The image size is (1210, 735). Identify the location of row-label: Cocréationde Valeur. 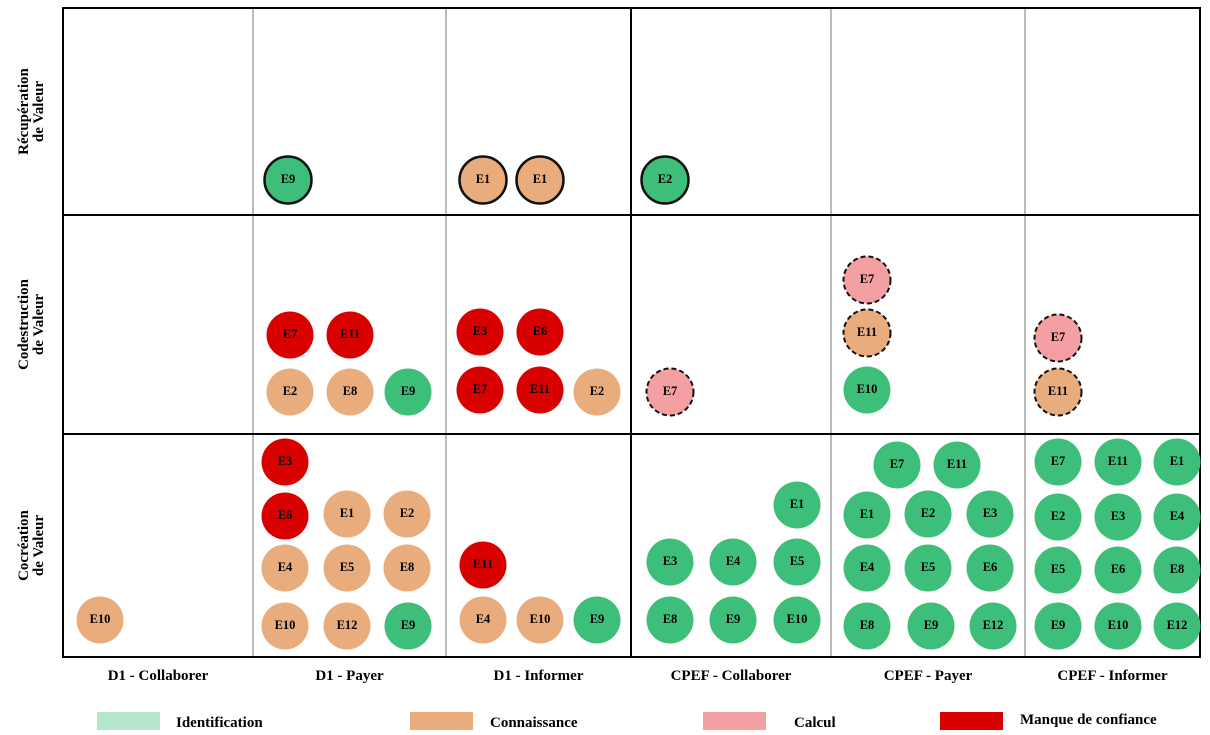
(31, 544).